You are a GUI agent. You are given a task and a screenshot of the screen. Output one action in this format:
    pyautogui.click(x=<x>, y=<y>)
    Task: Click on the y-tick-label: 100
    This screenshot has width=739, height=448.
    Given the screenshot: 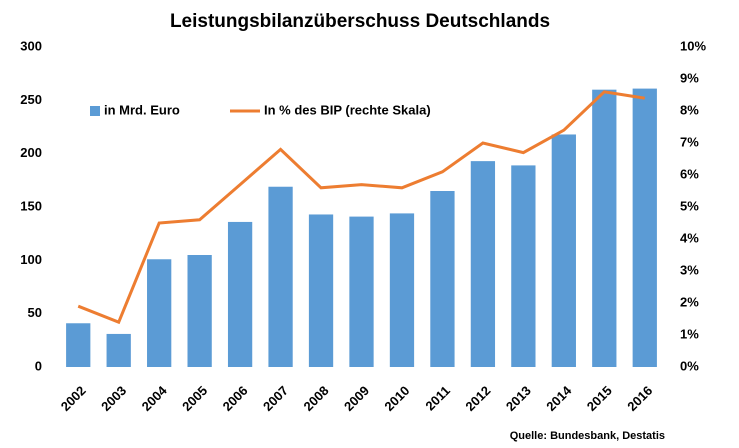 What is the action you would take?
    pyautogui.click(x=31, y=259)
    